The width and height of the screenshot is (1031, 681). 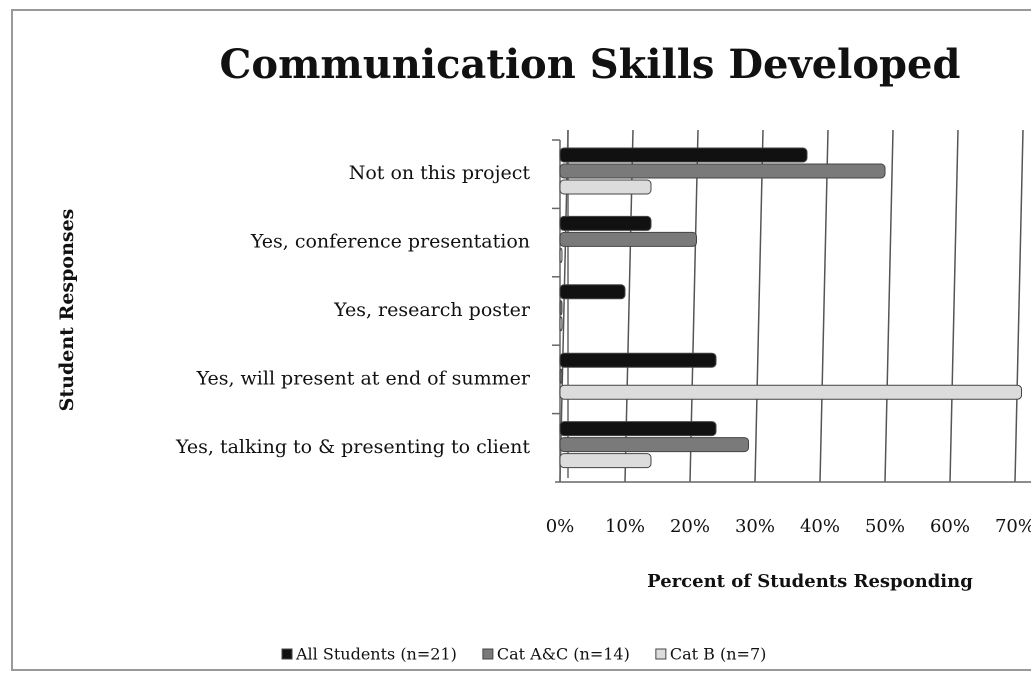 What do you see at coordinates (755, 526) in the screenshot?
I see `x-tick-label: 30%` at bounding box center [755, 526].